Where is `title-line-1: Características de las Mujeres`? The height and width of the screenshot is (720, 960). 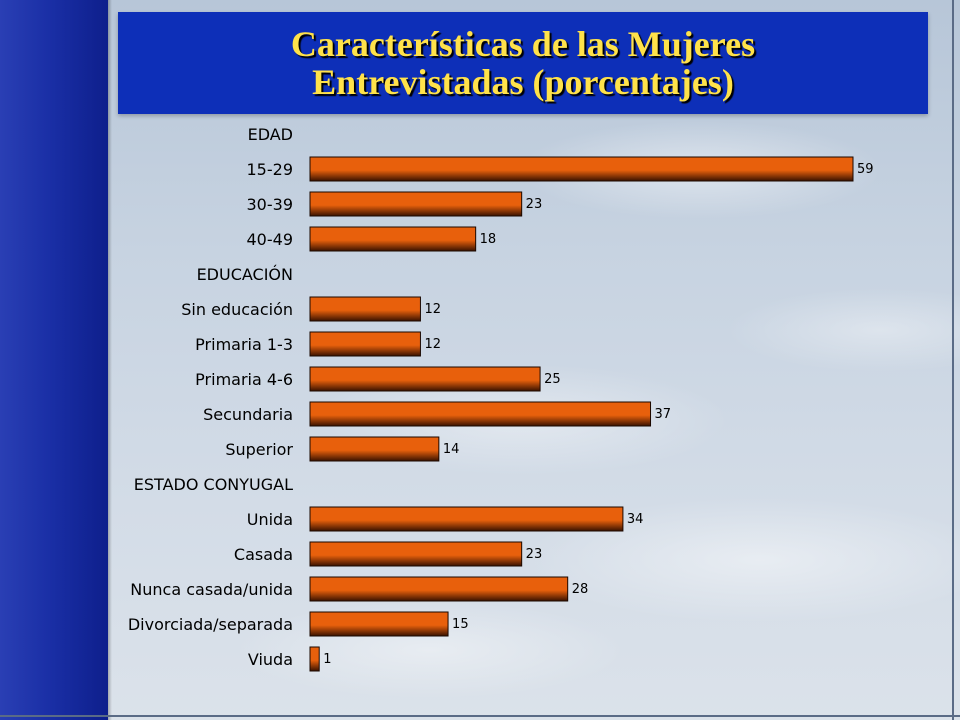 title-line-1: Características de las Mujeres is located at coordinates (523, 44).